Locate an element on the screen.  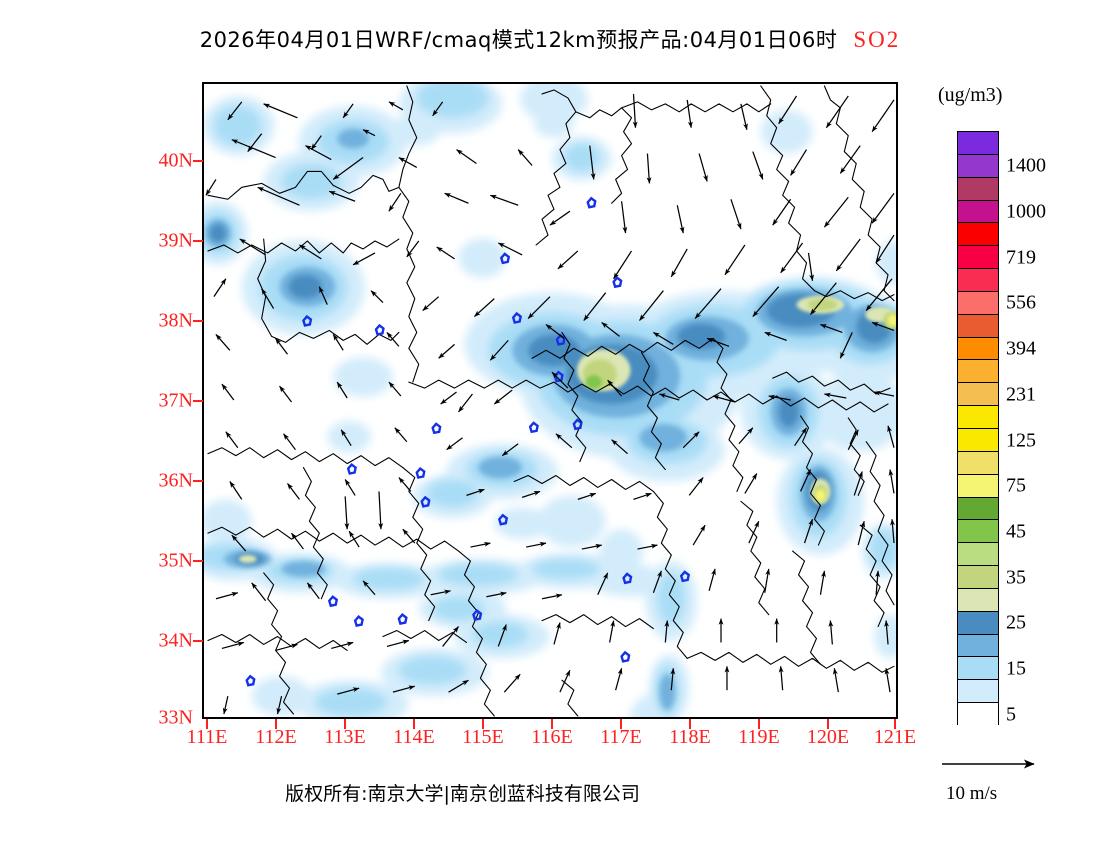
colorbar-label-1000: 1000 is located at coordinates (1026, 211).